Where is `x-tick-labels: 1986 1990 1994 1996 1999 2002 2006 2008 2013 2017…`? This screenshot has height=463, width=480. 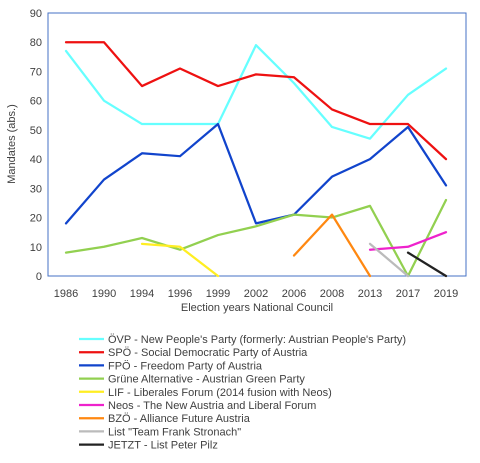
x-tick-labels: 1986 1990 1994 1996 1999 2002 2006 2008 2013 2017… is located at coordinates (256, 294).